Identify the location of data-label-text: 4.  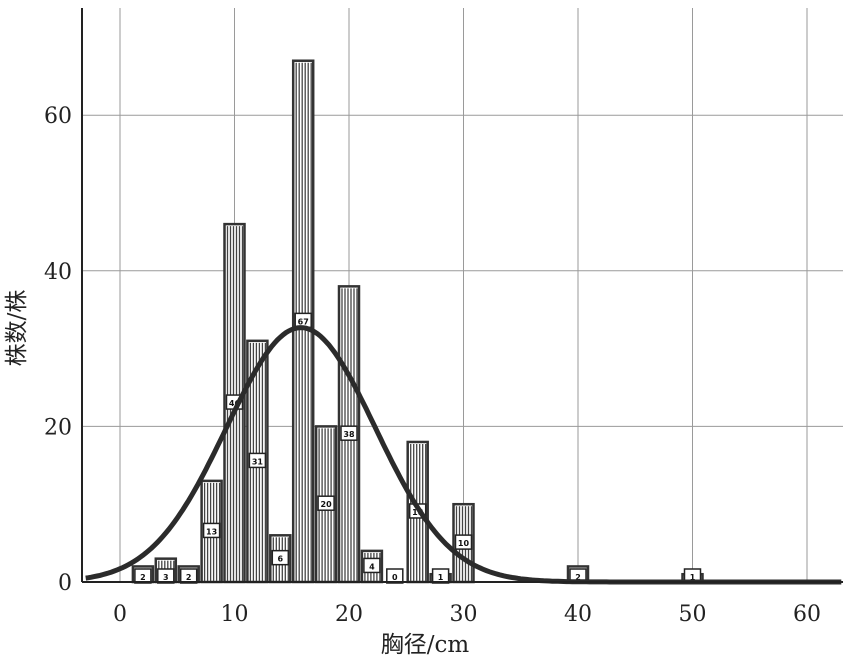
(372, 566).